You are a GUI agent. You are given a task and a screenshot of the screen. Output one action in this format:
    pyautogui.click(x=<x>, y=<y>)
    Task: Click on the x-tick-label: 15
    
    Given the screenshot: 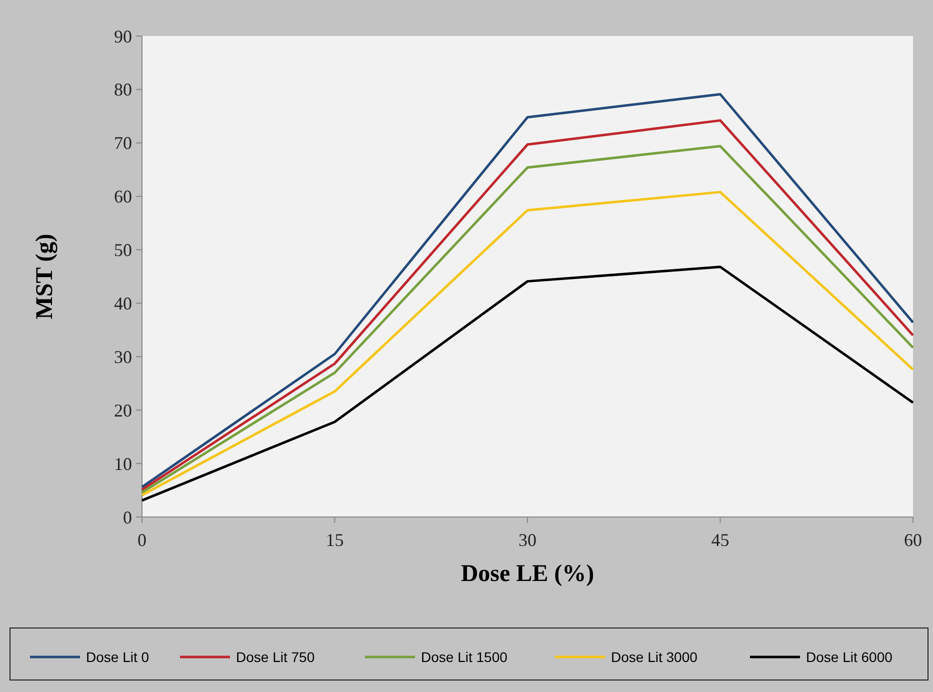 What is the action you would take?
    pyautogui.click(x=335, y=540)
    